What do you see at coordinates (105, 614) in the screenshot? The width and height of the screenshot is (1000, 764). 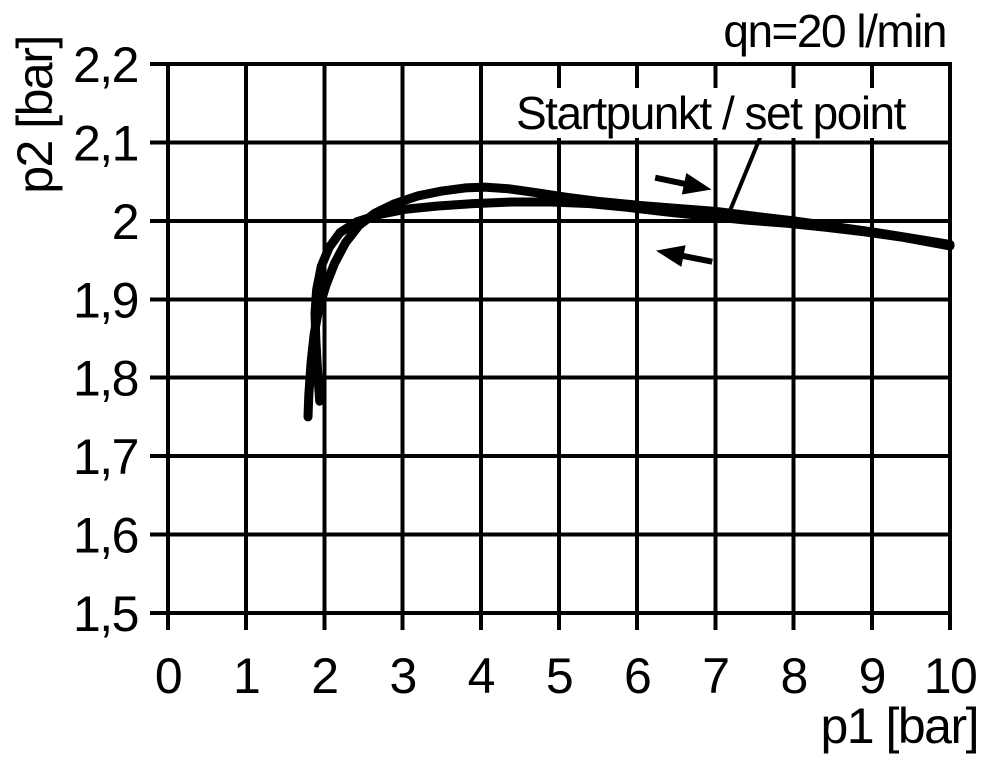 I see `y-tick-label: 1,5` at bounding box center [105, 614].